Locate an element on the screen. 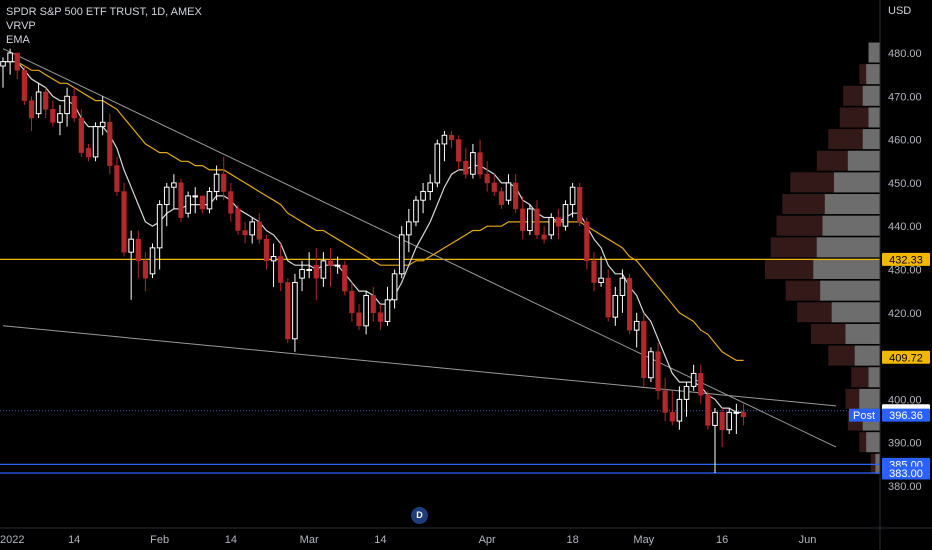 This screenshot has height=550, width=932. price-tick-label: 440.00 is located at coordinates (905, 227).